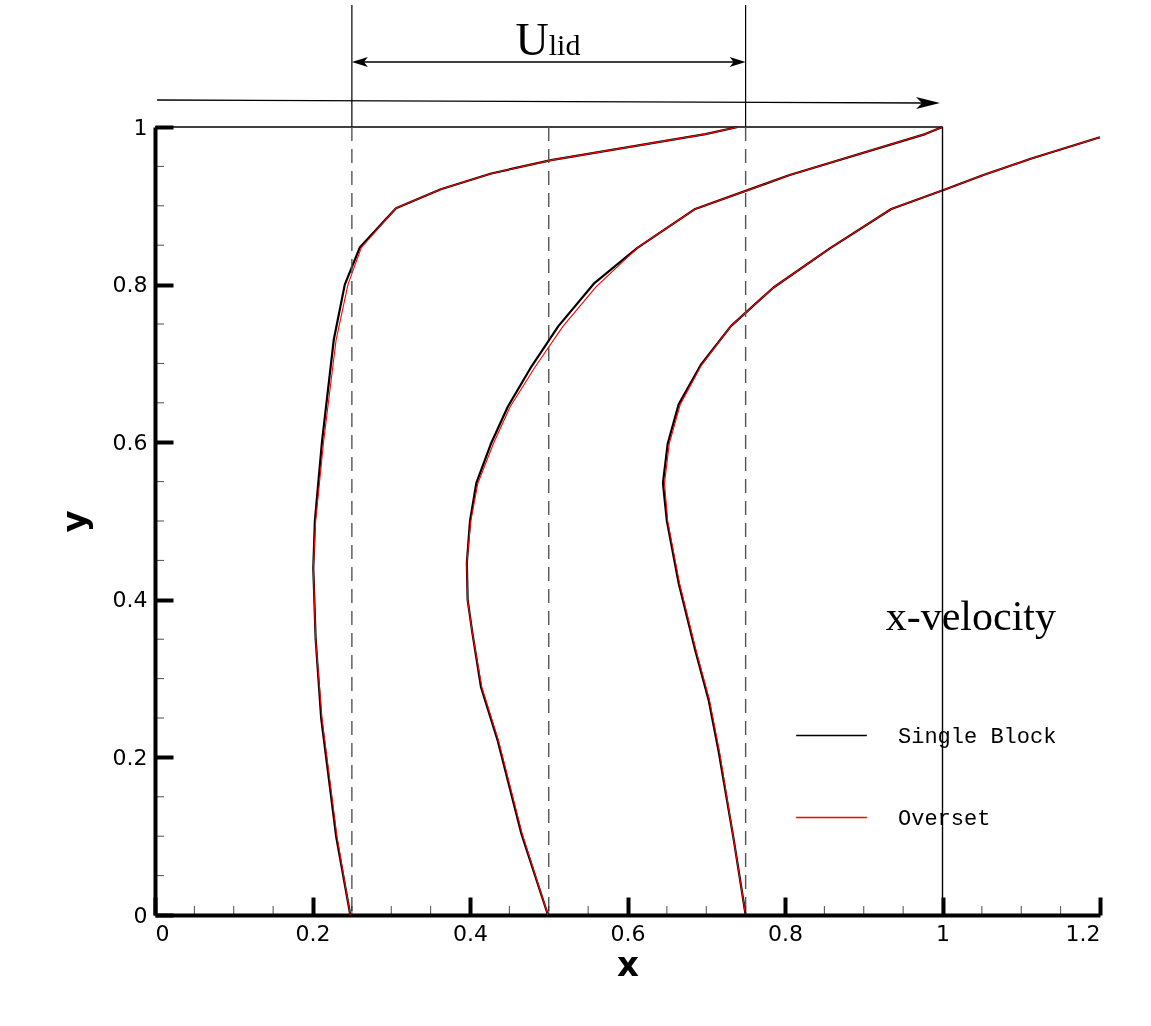 The height and width of the screenshot is (1026, 1151). Describe the element at coordinates (1083, 933) in the screenshot. I see `x-tick-label: 1.2` at that location.